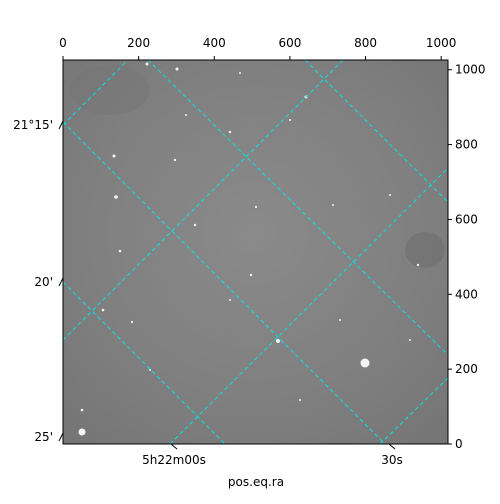 The width and height of the screenshot is (500, 504). I want to click on dec-tick-label: 20', so click(43, 282).